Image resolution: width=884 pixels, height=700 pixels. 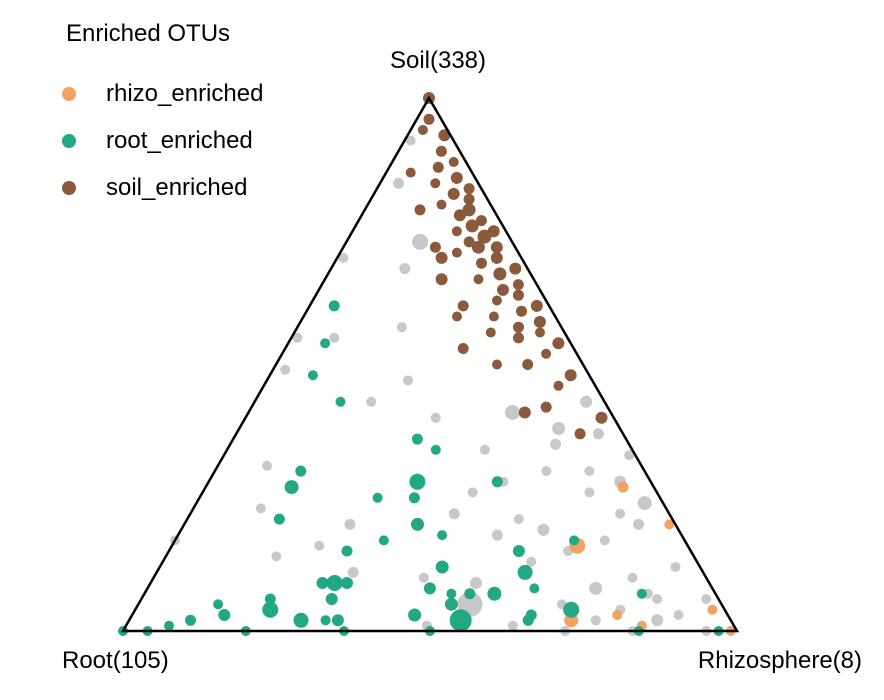 What do you see at coordinates (184, 93) in the screenshot?
I see `legend-label-rhizo: rhizo_enriched` at bounding box center [184, 93].